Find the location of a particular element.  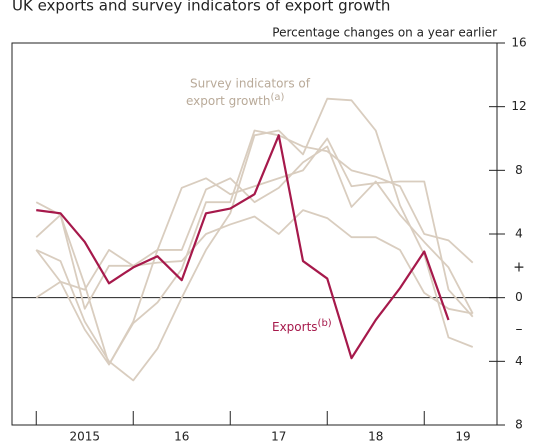

survey-label: export growth(a) is located at coordinates (235, 100).